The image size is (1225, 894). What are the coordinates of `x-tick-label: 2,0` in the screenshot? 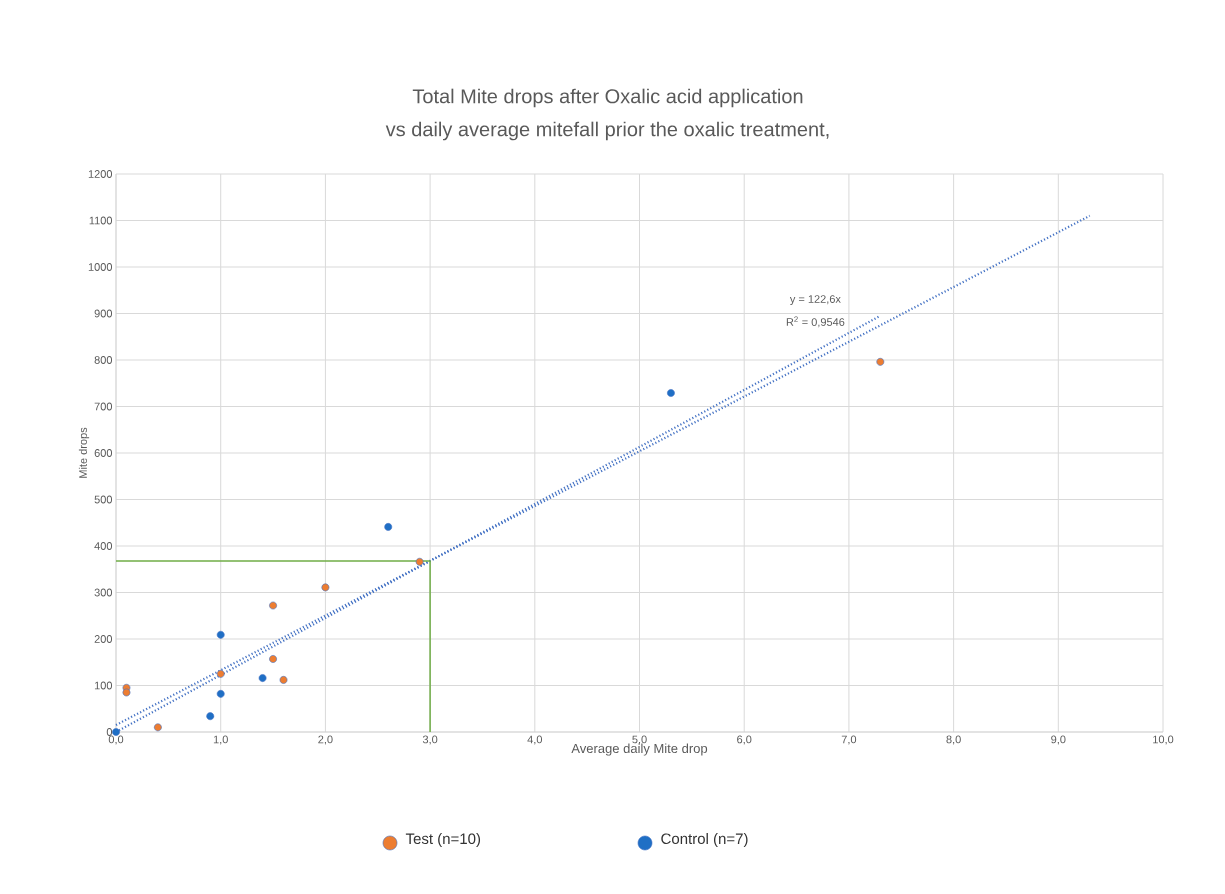 It's located at (325, 740).